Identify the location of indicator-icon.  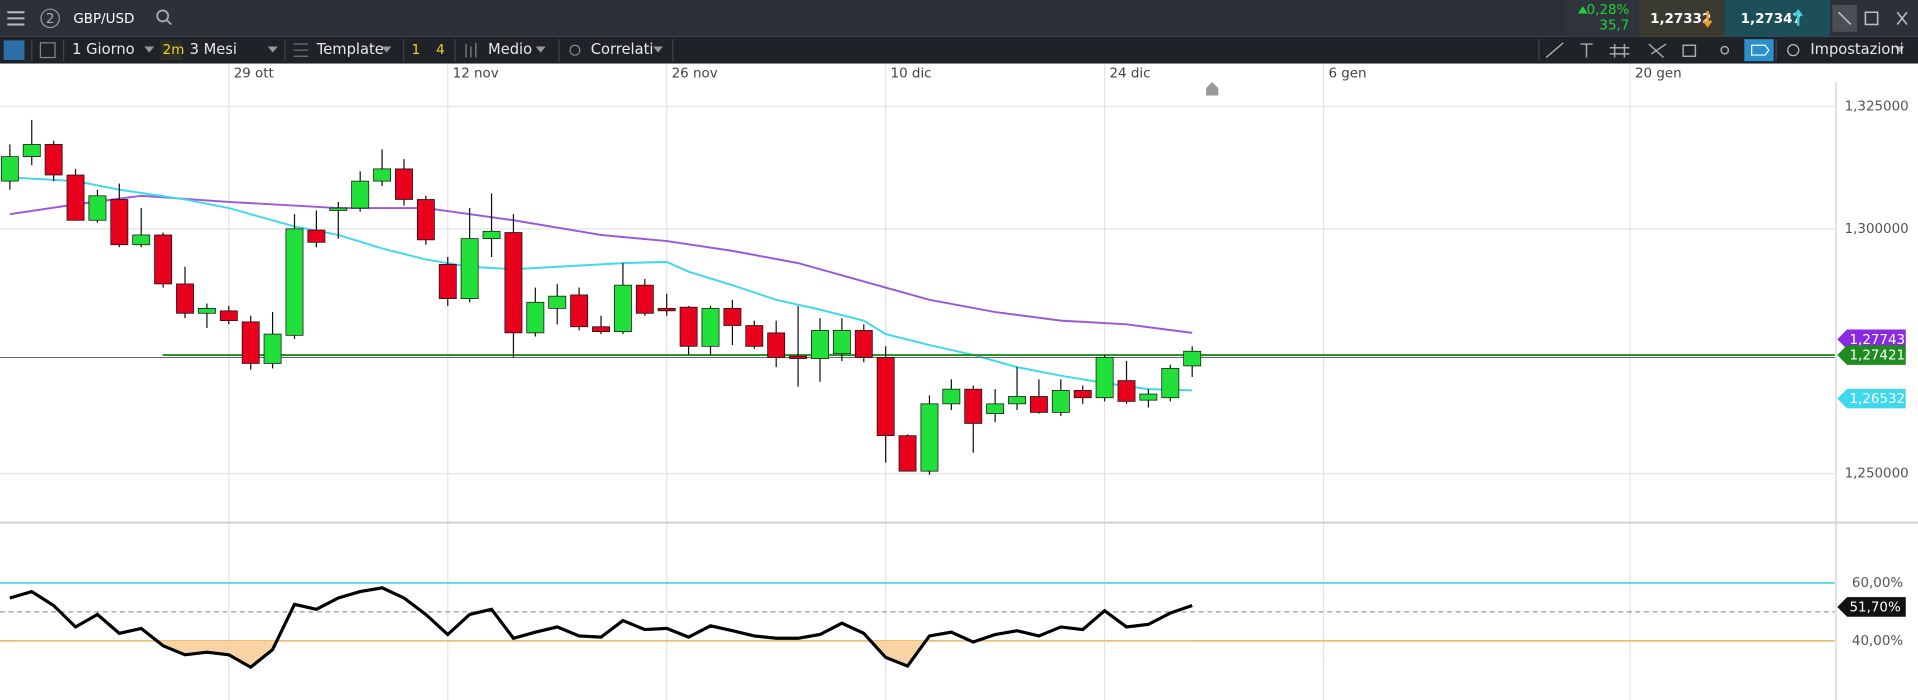
(471, 50).